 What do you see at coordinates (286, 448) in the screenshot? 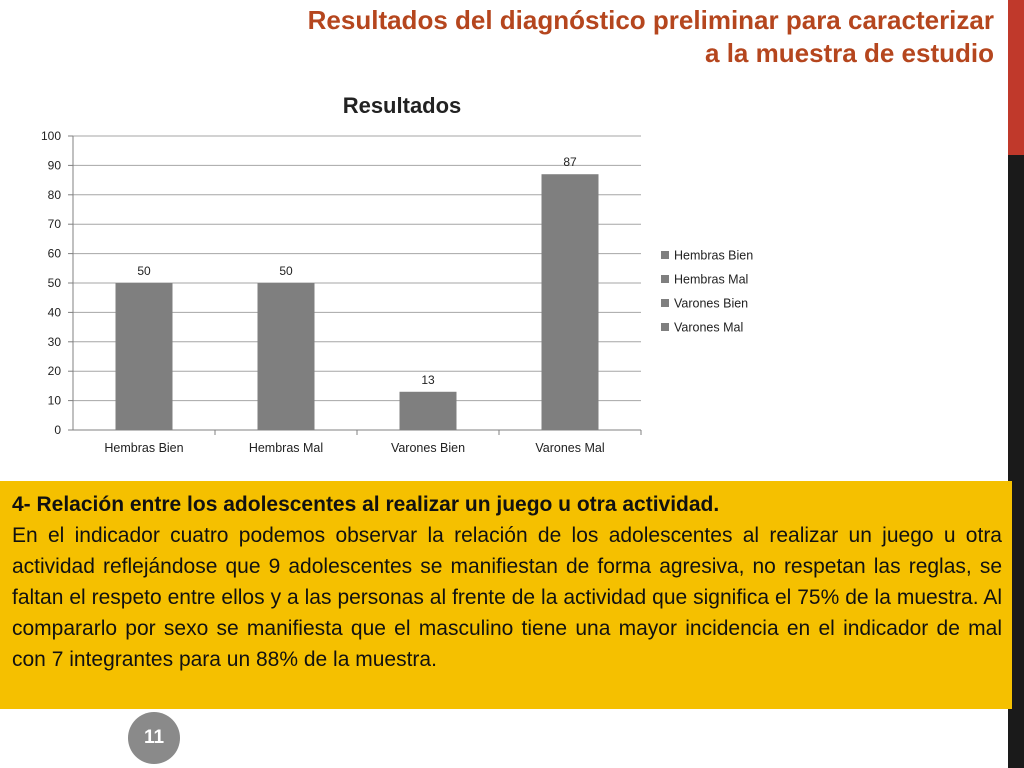
I see `x-tick-label-1: Hembras Mal` at bounding box center [286, 448].